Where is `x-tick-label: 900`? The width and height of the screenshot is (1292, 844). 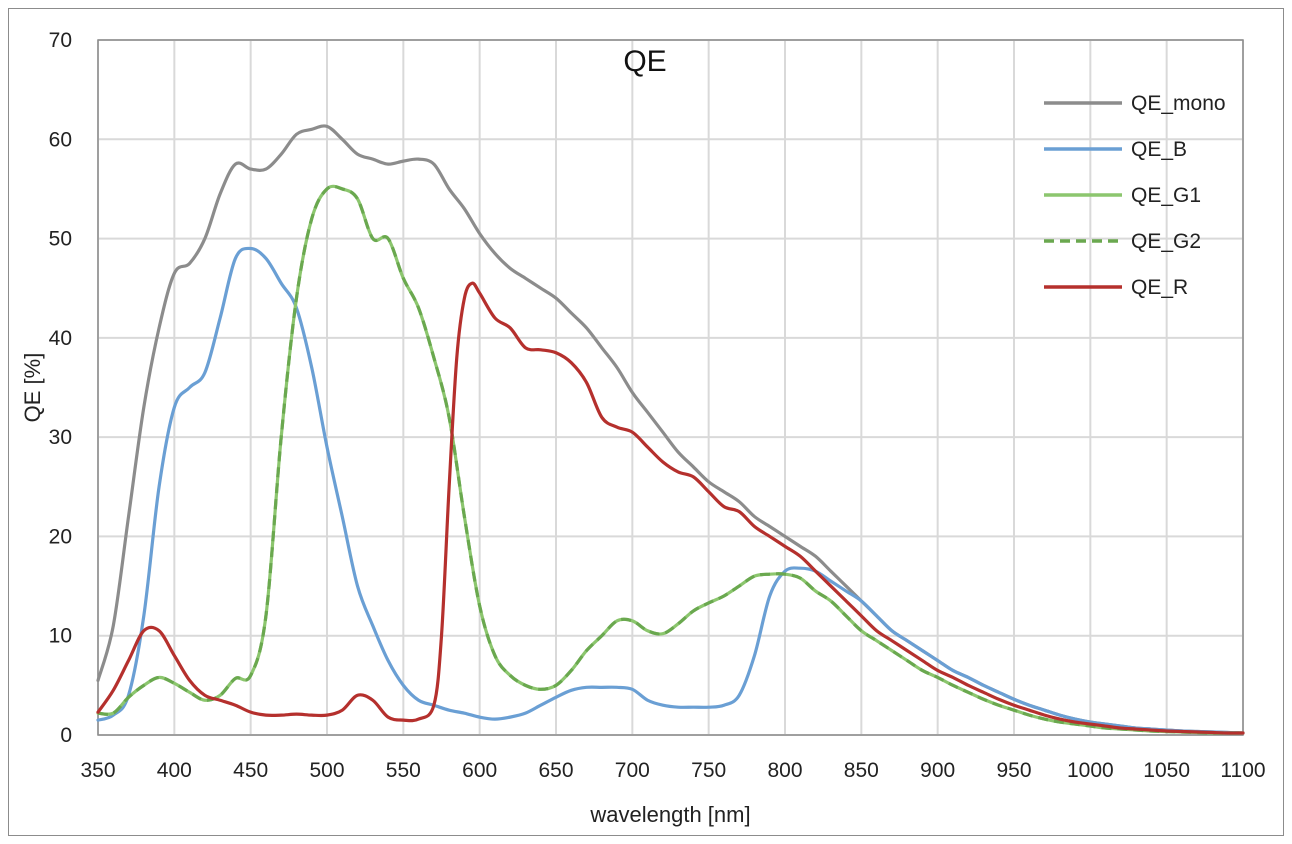
x-tick-label: 900 is located at coordinates (937, 770).